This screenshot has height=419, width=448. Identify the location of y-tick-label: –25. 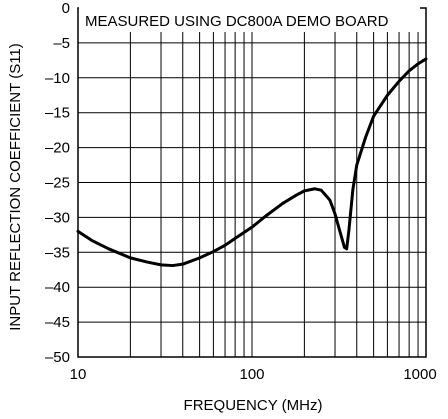
(57, 183).